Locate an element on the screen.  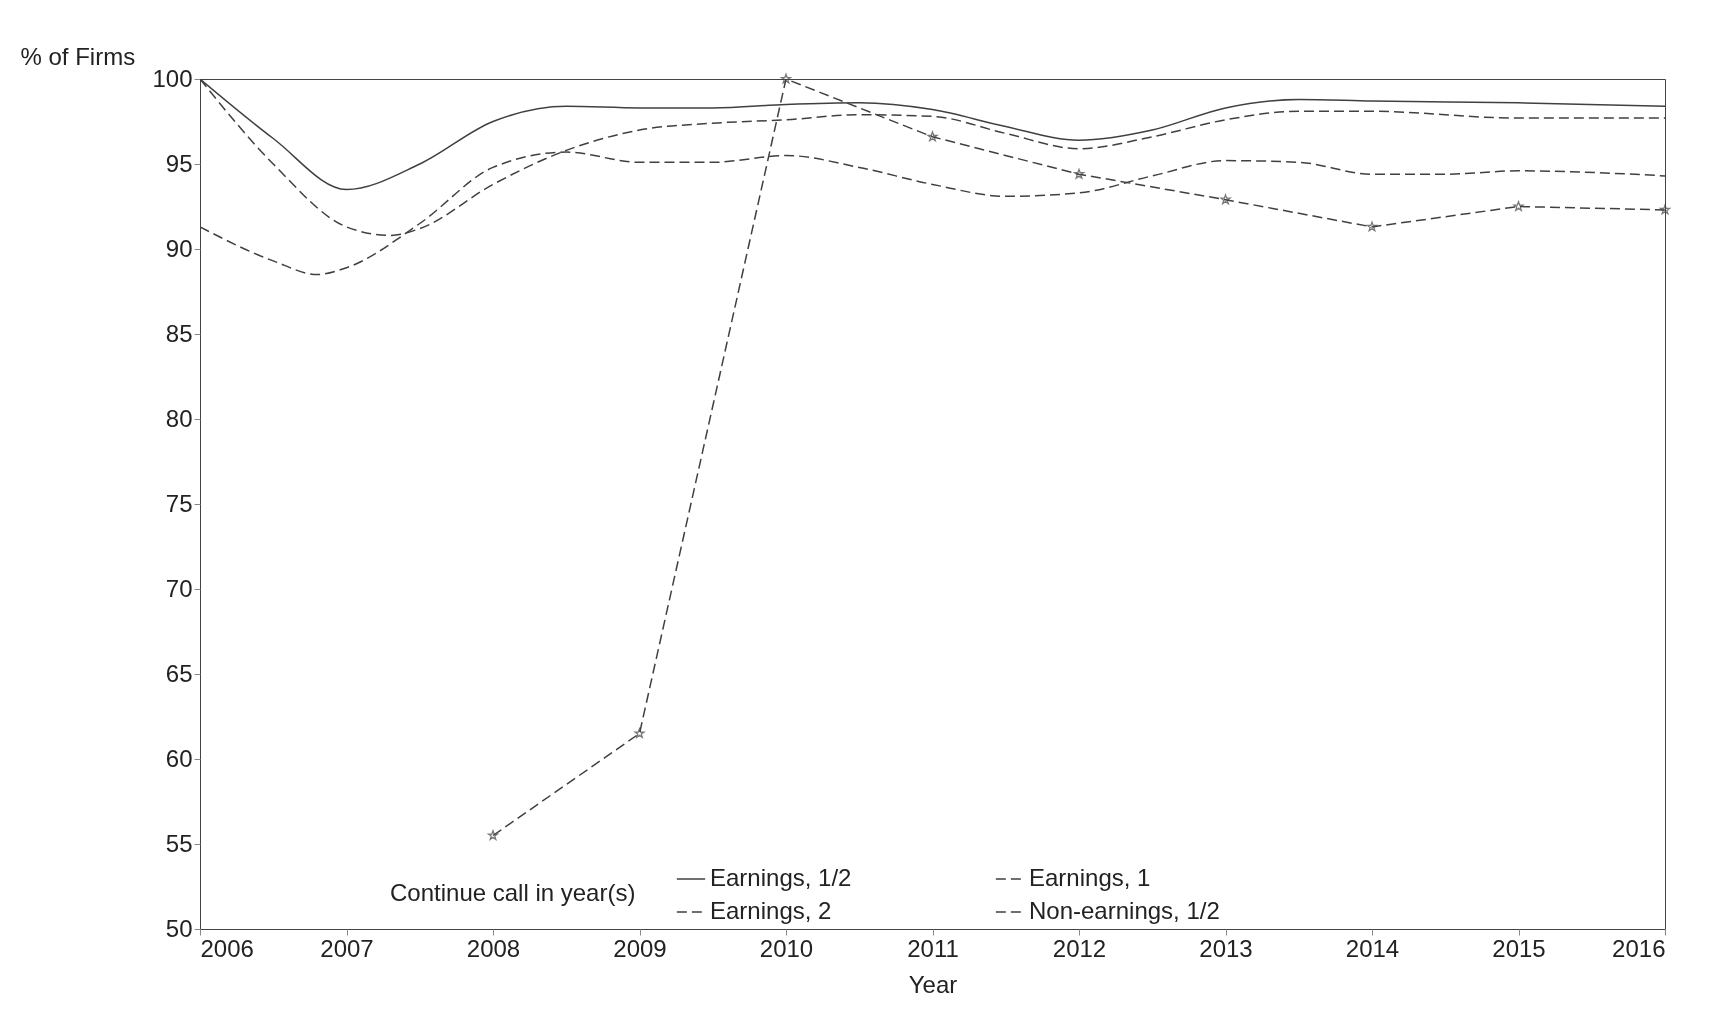
x-tick-label: 2013 is located at coordinates (1226, 948).